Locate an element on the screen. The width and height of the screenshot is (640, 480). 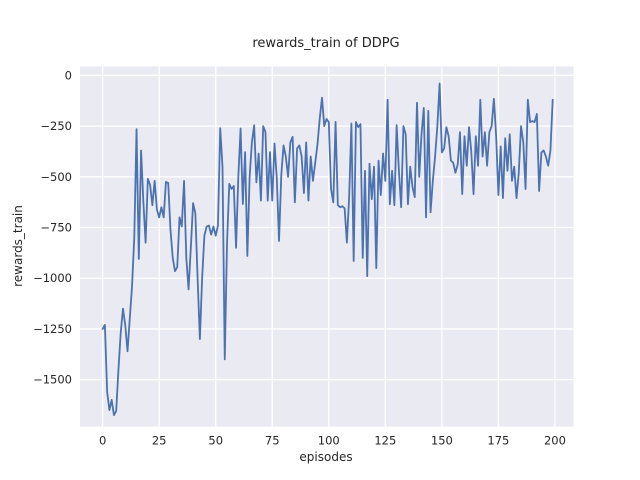
y-tick-label: −1500 is located at coordinates (52, 380).